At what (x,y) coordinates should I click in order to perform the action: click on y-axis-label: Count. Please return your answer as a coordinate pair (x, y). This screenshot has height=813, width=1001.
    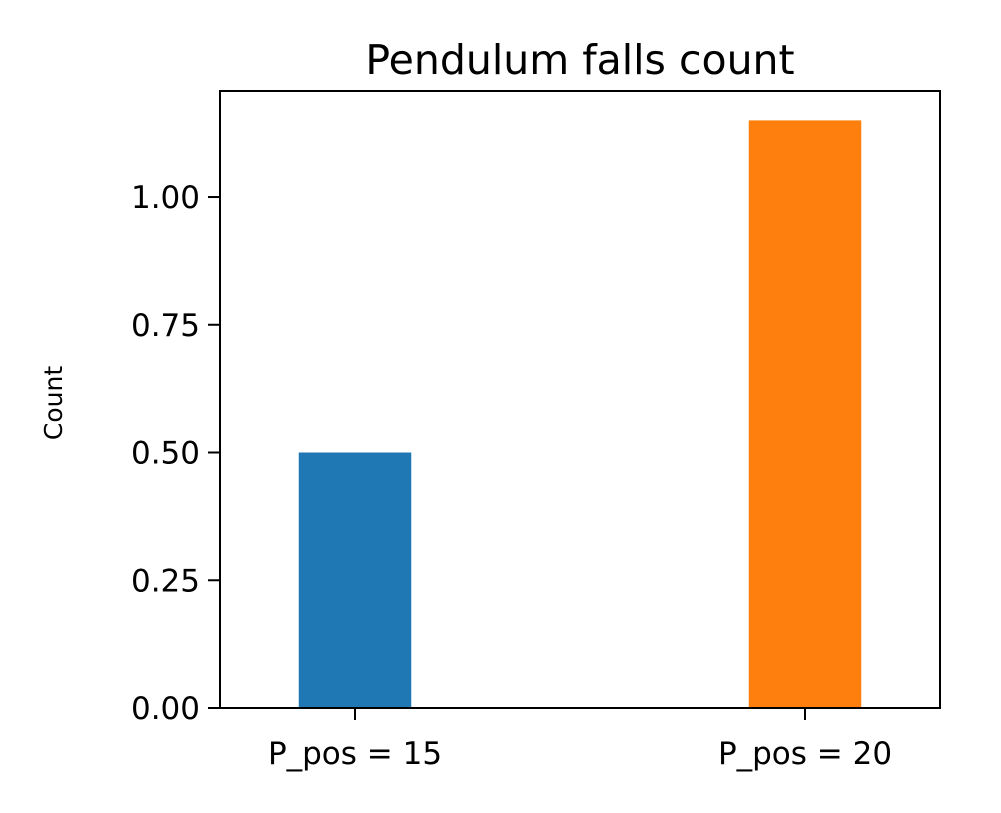
    Looking at the image, I should click on (53, 403).